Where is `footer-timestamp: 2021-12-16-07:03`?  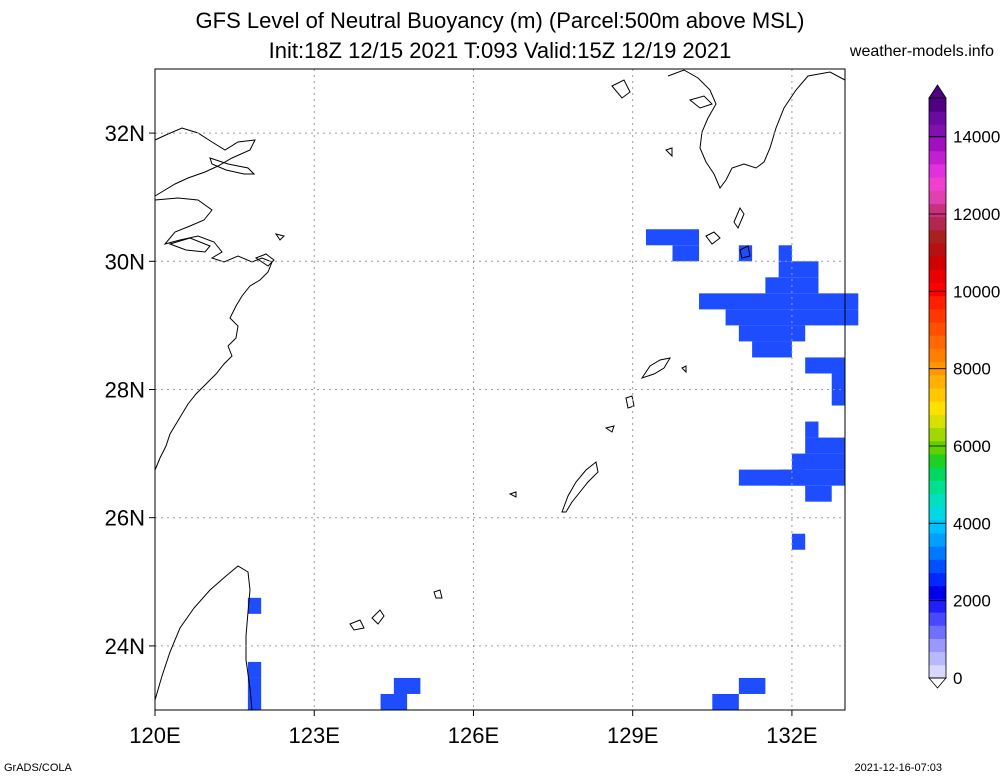
footer-timestamp: 2021-12-16-07:03 is located at coordinates (898, 768).